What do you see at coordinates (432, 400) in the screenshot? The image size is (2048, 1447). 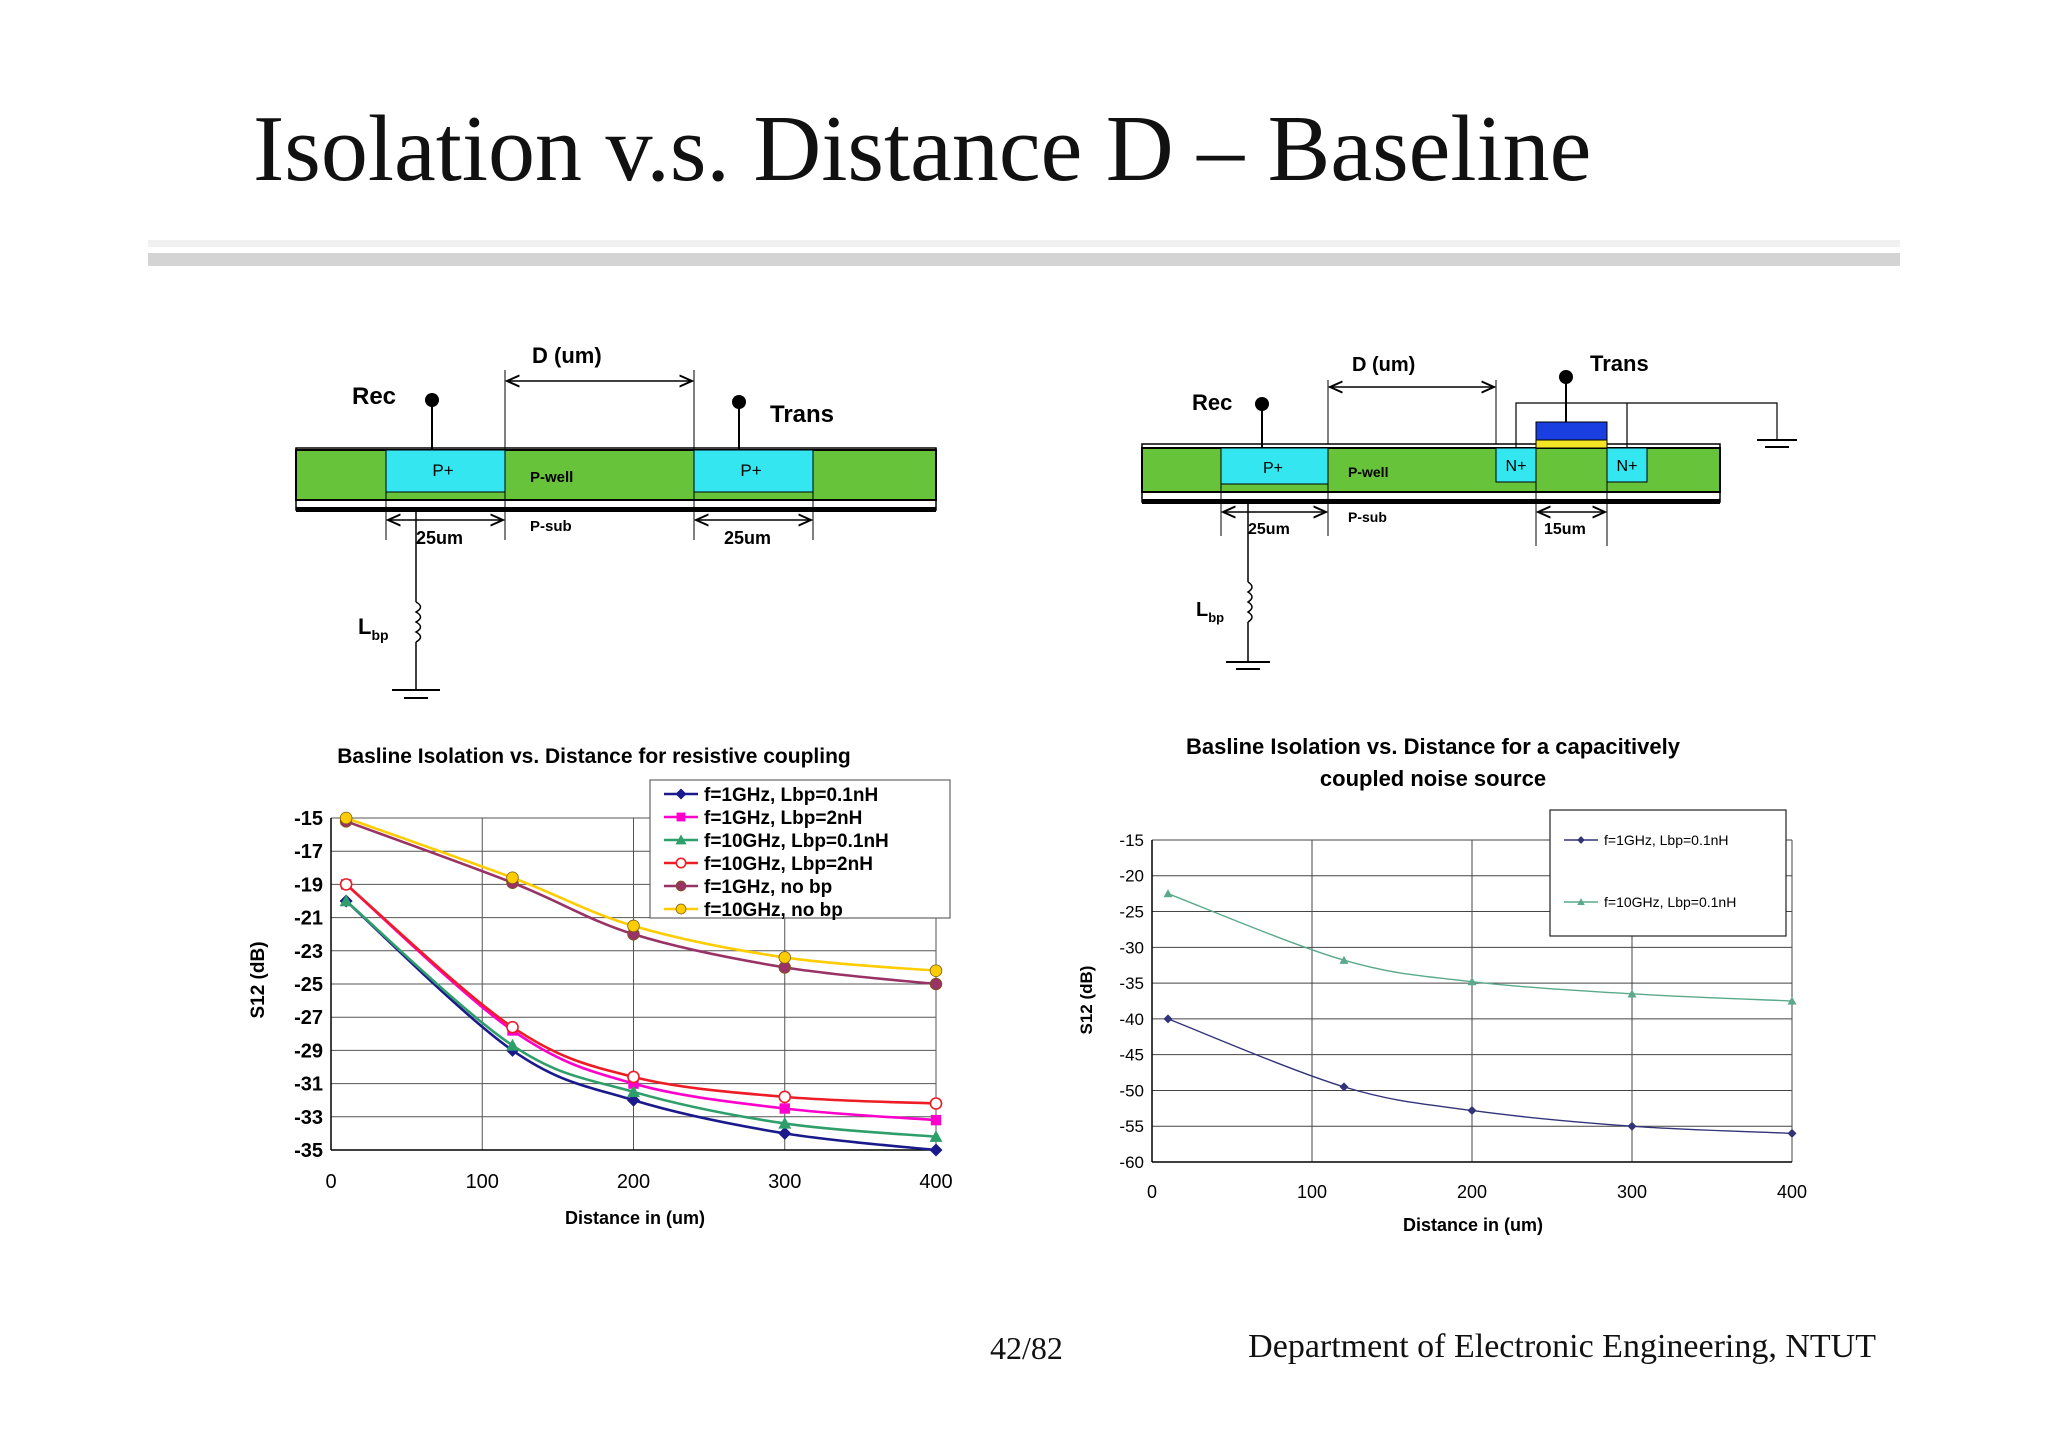 I see `rec-terminal-dot` at bounding box center [432, 400].